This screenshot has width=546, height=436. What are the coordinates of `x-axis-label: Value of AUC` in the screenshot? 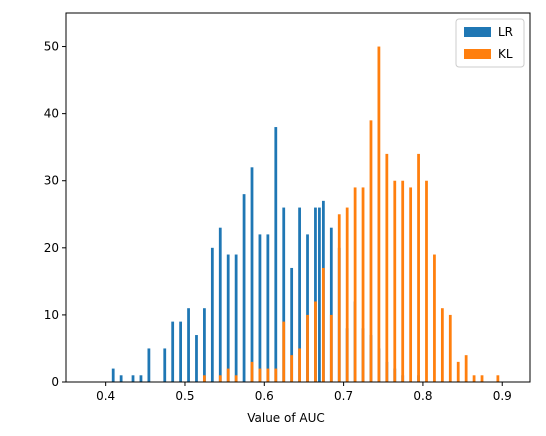 It's located at (286, 418).